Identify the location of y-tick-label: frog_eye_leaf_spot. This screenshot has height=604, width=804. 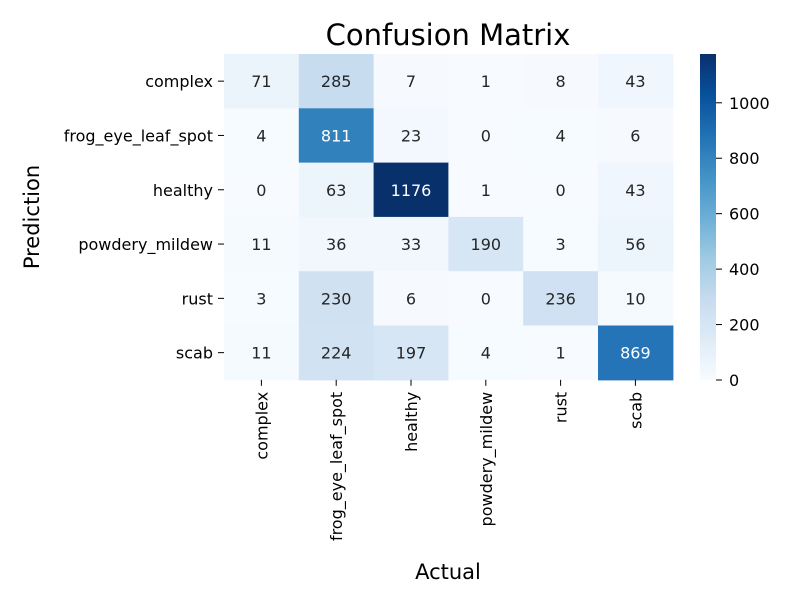
(138, 136).